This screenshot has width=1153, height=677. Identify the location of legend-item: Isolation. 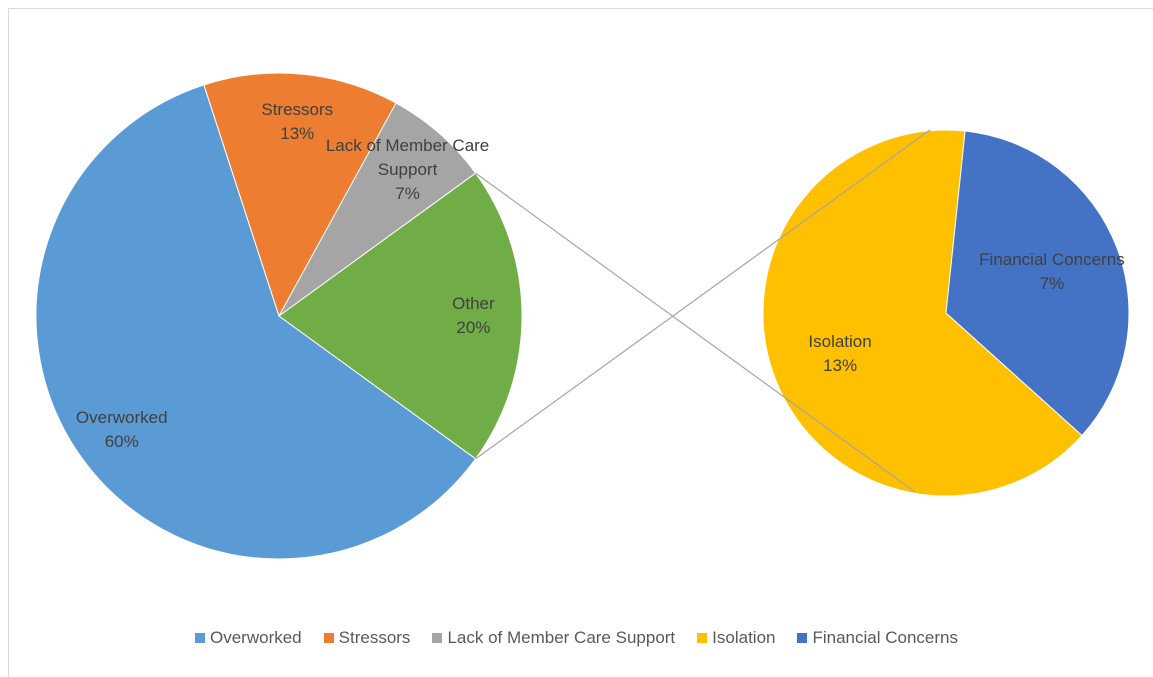
(736, 638).